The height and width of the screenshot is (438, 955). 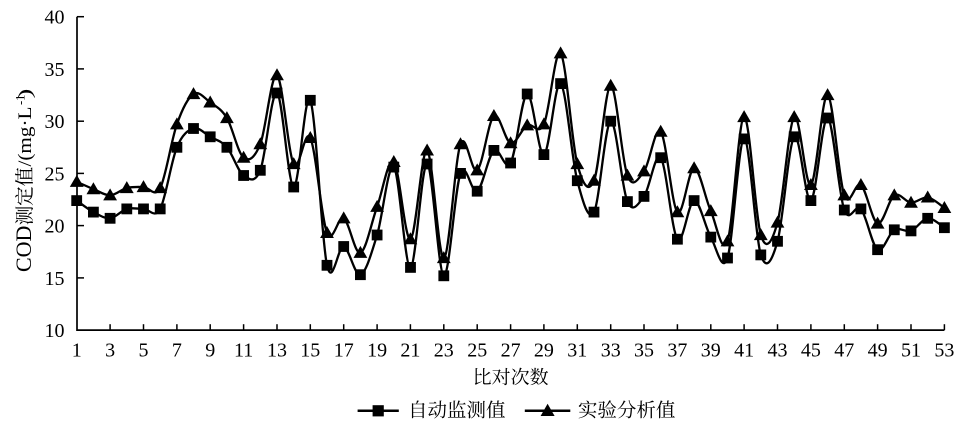 I want to click on svg-text: 49, so click(x=878, y=351).